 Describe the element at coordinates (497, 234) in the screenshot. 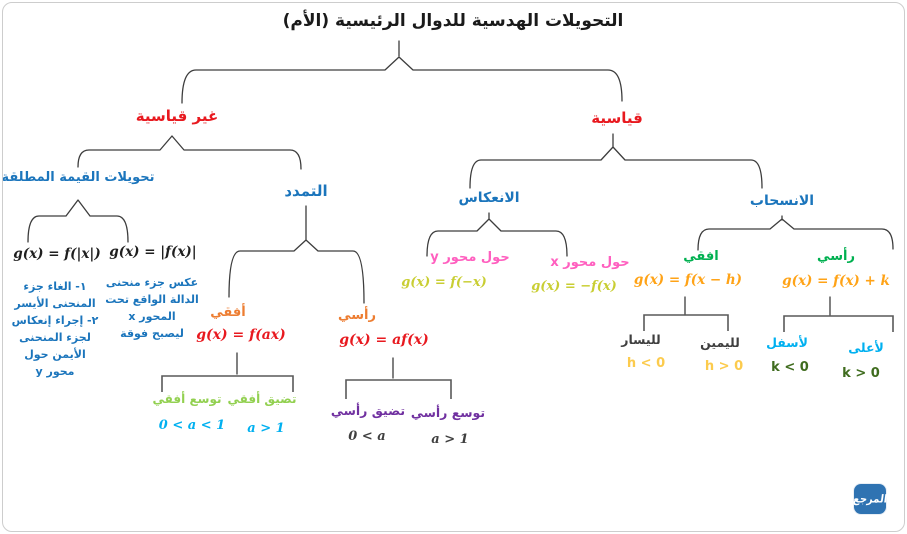

I see `connector-reflection` at that location.